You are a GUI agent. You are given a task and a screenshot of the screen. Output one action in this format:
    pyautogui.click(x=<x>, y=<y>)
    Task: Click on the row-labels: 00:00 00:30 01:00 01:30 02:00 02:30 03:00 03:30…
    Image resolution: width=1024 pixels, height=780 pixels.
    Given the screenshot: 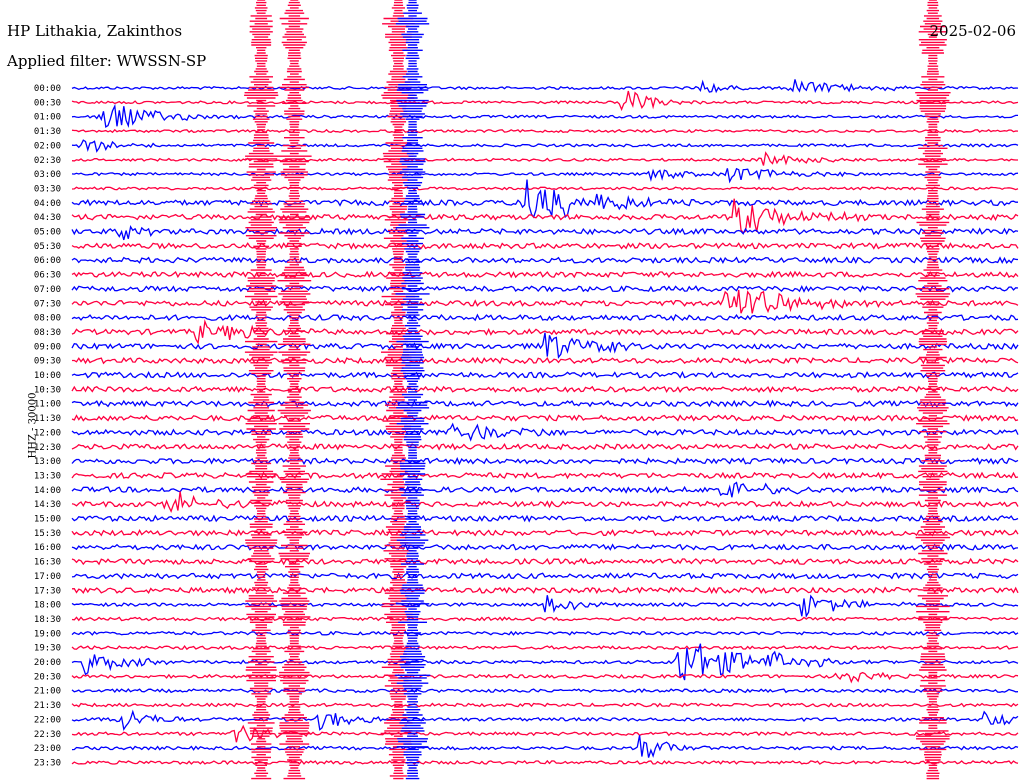 What is the action you would take?
    pyautogui.click(x=47, y=426)
    